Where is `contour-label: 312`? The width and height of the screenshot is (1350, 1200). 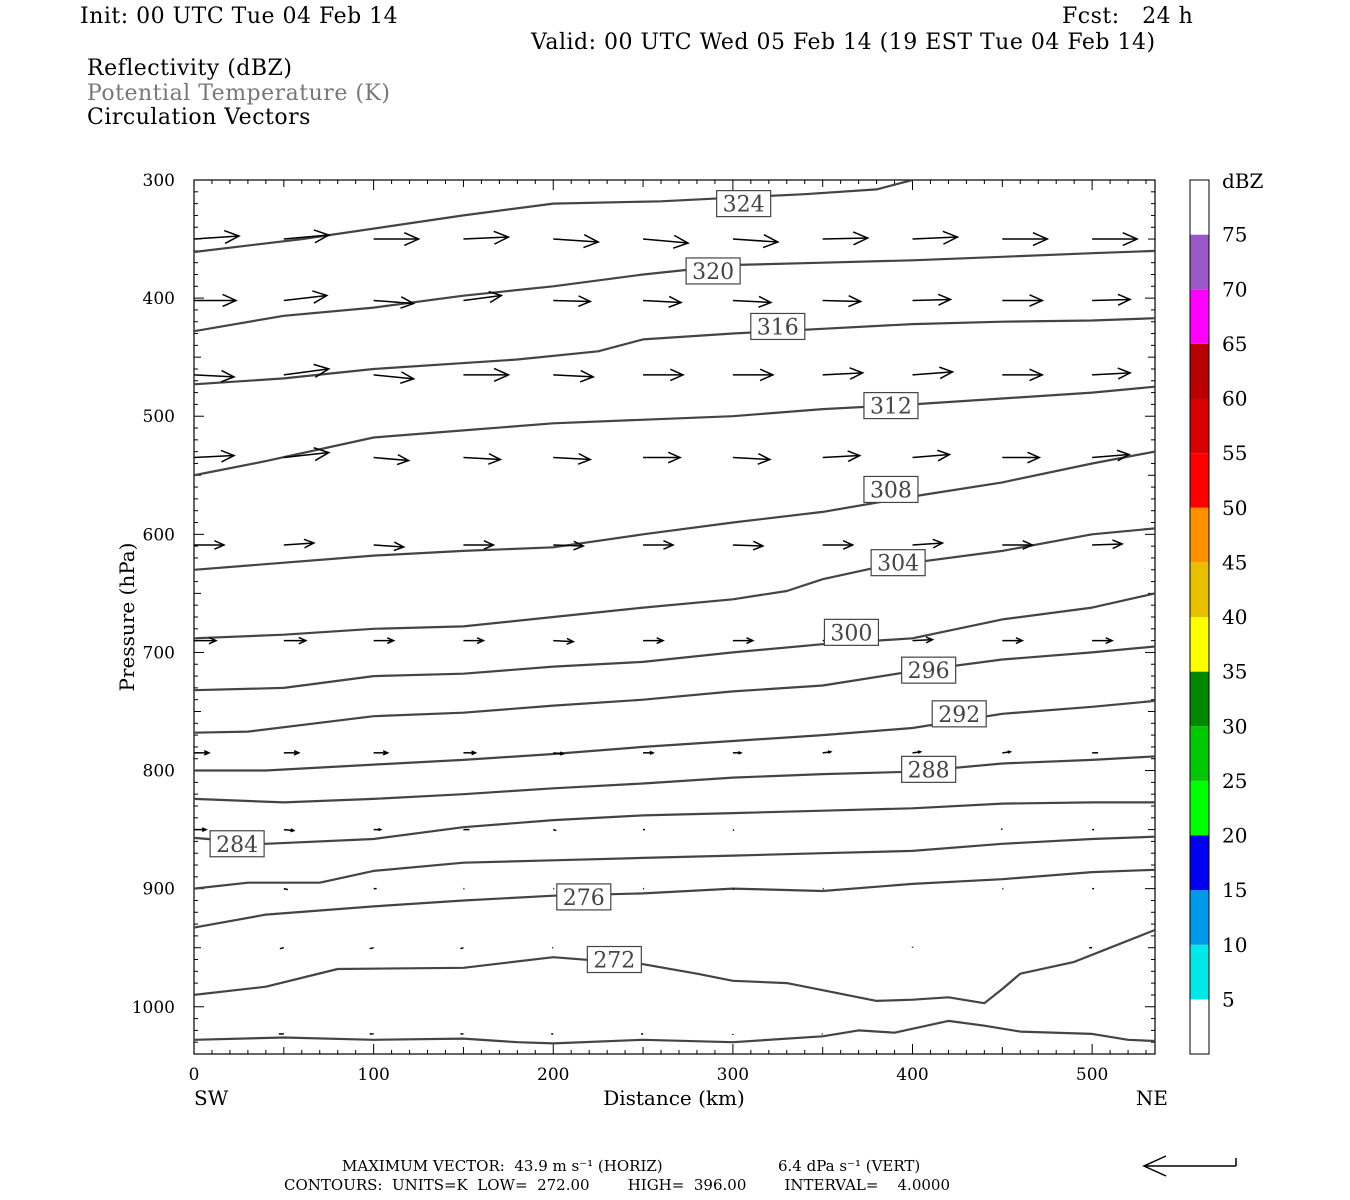 contour-label: 312 is located at coordinates (891, 407).